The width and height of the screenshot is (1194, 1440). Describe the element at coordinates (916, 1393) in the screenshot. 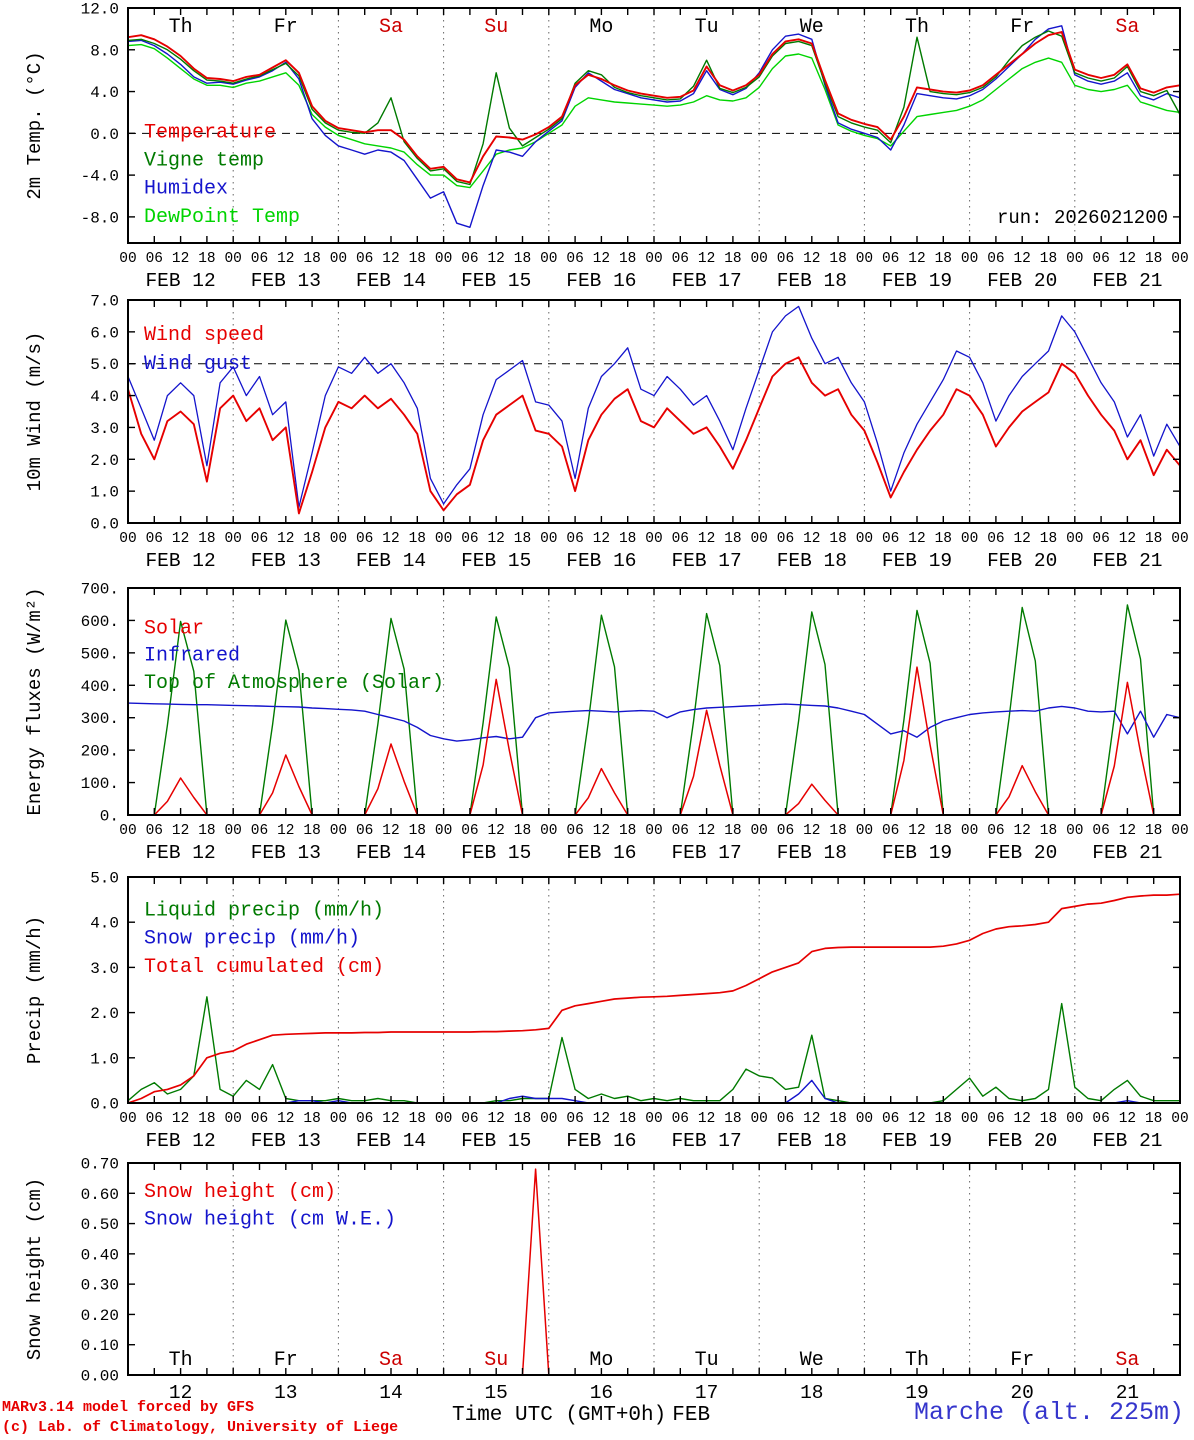

I see `day-number-label: 19` at that location.